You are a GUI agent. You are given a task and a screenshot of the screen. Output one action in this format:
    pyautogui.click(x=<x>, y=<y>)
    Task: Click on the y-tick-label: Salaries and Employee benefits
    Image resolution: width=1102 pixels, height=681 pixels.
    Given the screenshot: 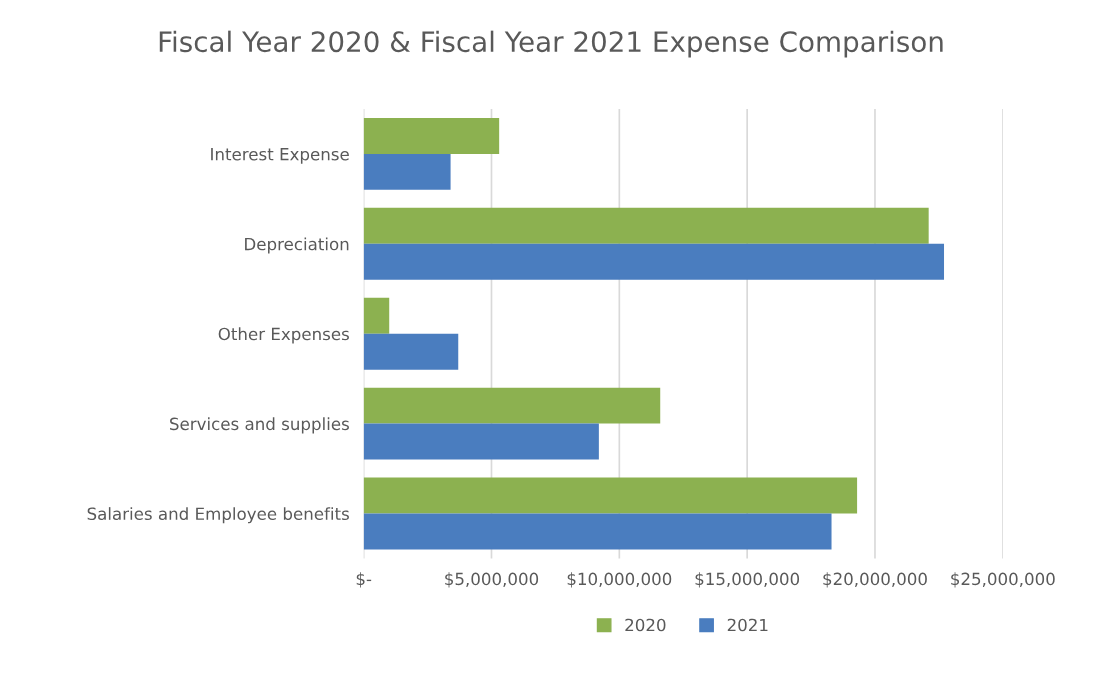 What is the action you would take?
    pyautogui.click(x=218, y=515)
    